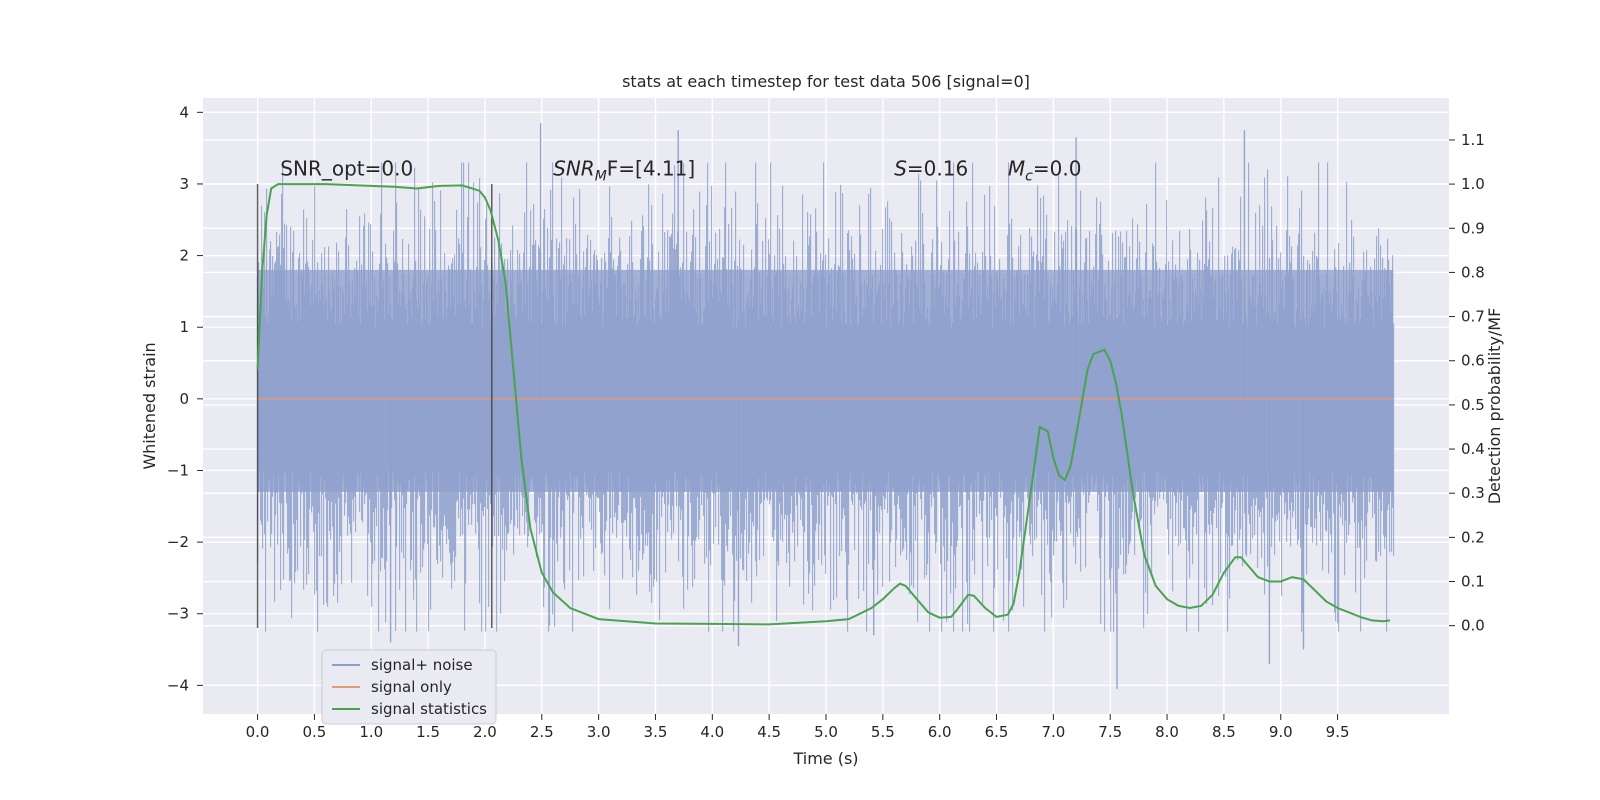 Image resolution: width=1600 pixels, height=800 pixels. I want to click on x-tick-label: 6.5, so click(997, 732).